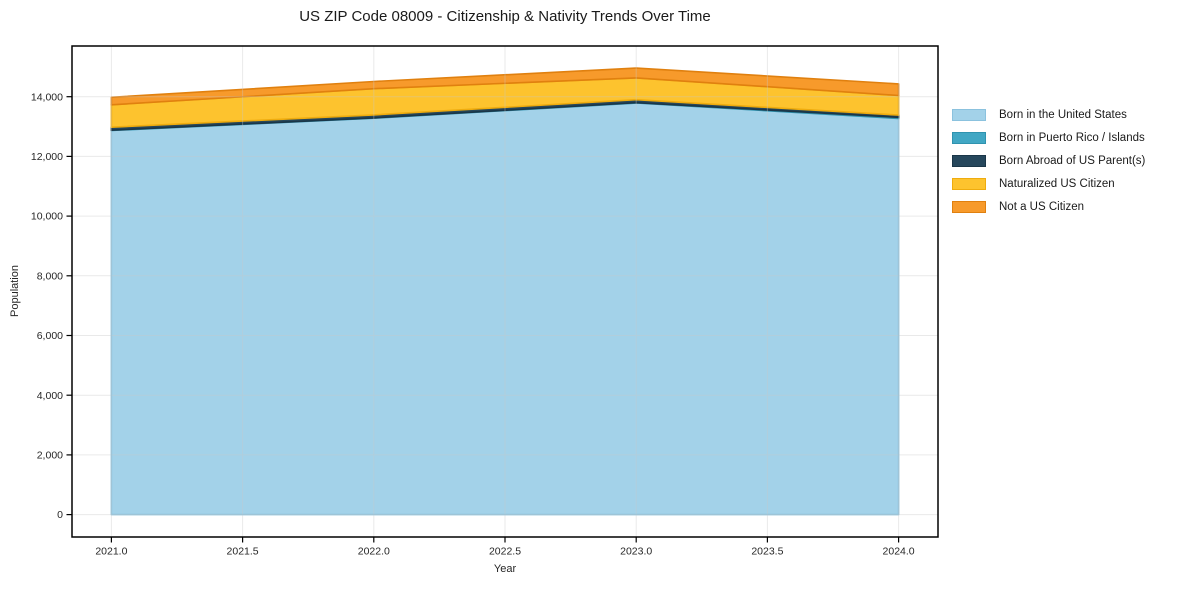 This screenshot has width=1189, height=590. What do you see at coordinates (969, 114) in the screenshot?
I see `legend-swatch-born-us-icon` at bounding box center [969, 114].